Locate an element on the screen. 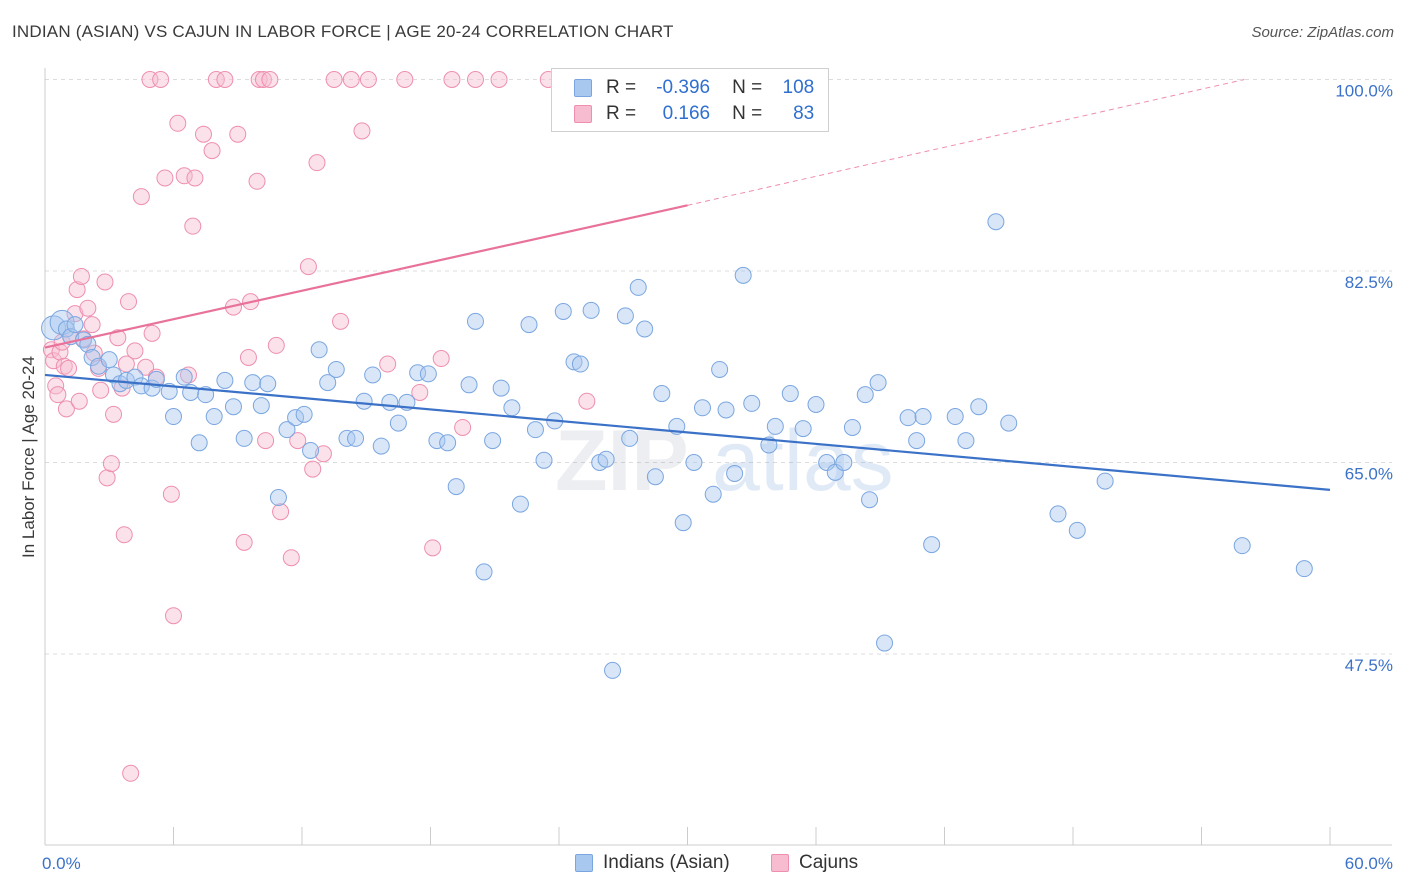  correlation-legend: R = -0.396 N = 108 R = 0.166 N = 83 is located at coordinates (690, 100).